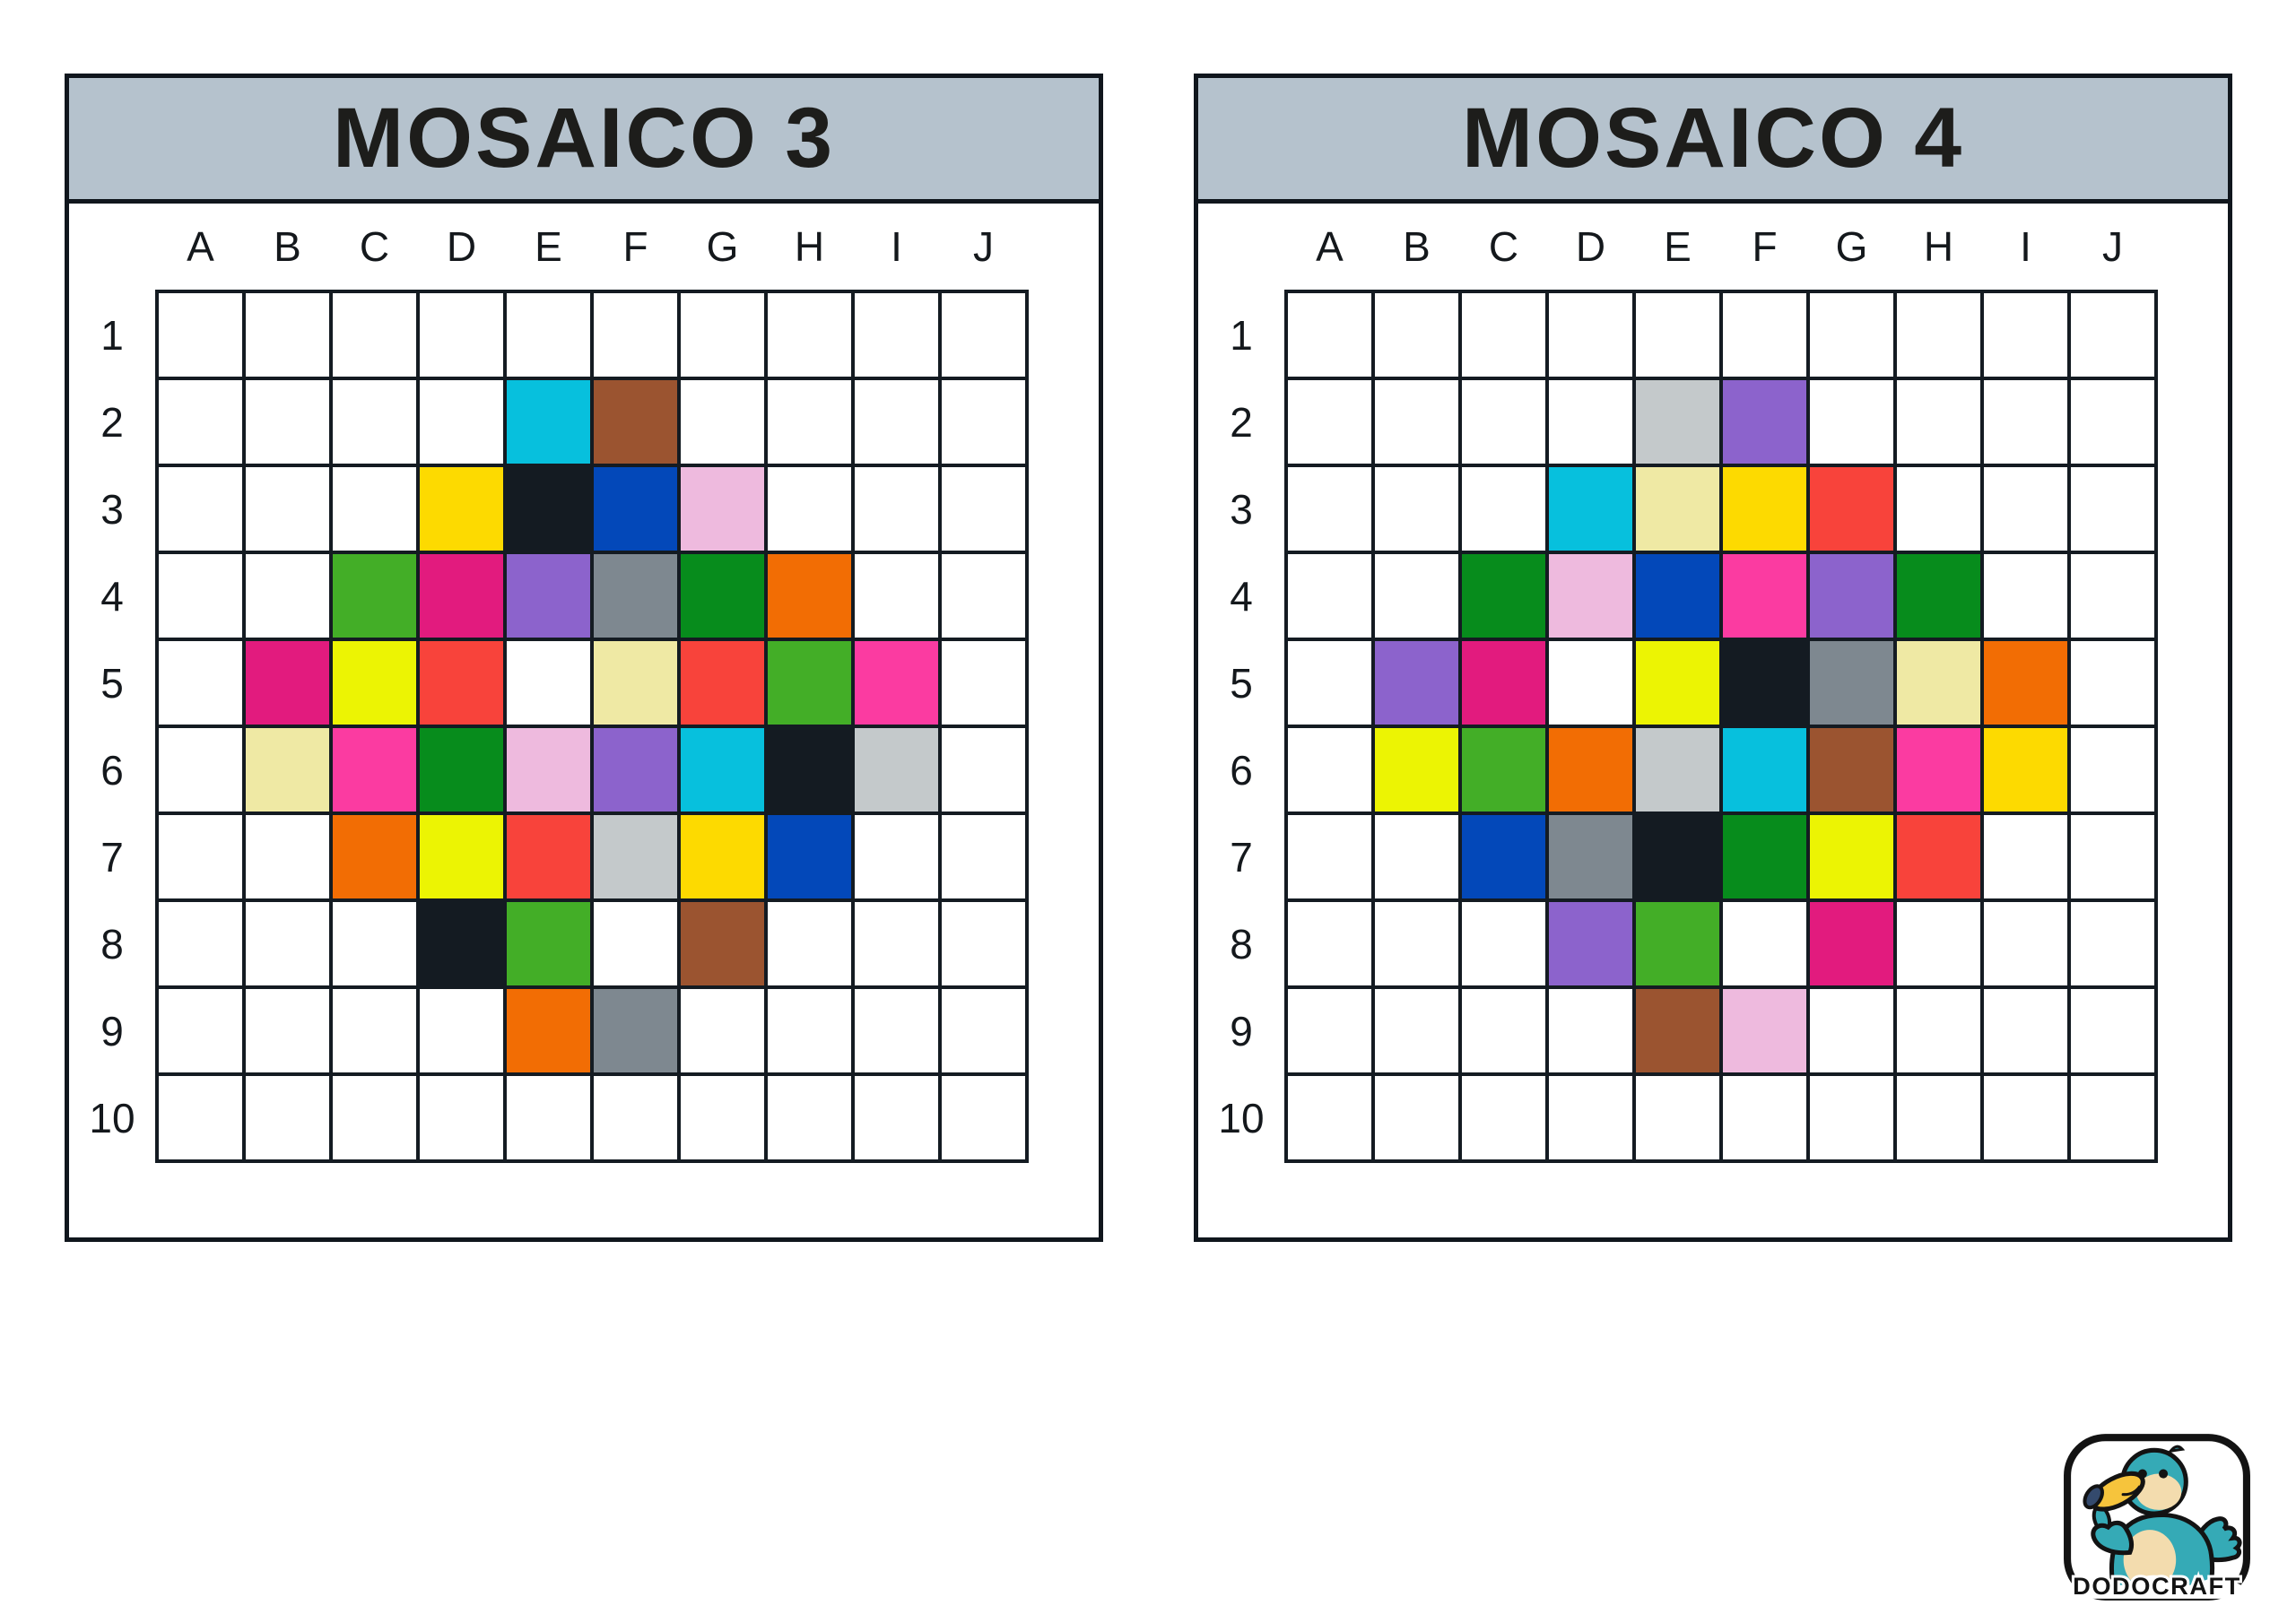 This screenshot has height=1623, width=2296. I want to click on cell-H10, so click(809, 1117).